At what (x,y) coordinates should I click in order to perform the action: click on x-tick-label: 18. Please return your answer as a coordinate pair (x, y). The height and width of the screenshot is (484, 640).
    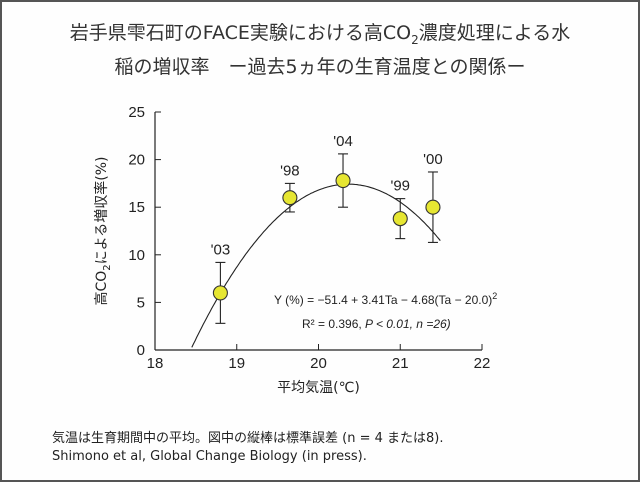
    Looking at the image, I should click on (155, 363).